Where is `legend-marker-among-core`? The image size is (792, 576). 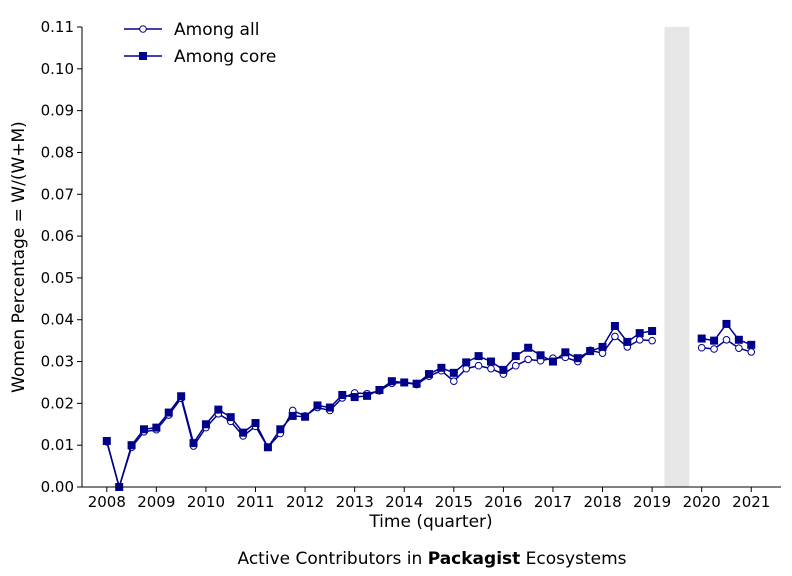 legend-marker-among-core is located at coordinates (143, 56).